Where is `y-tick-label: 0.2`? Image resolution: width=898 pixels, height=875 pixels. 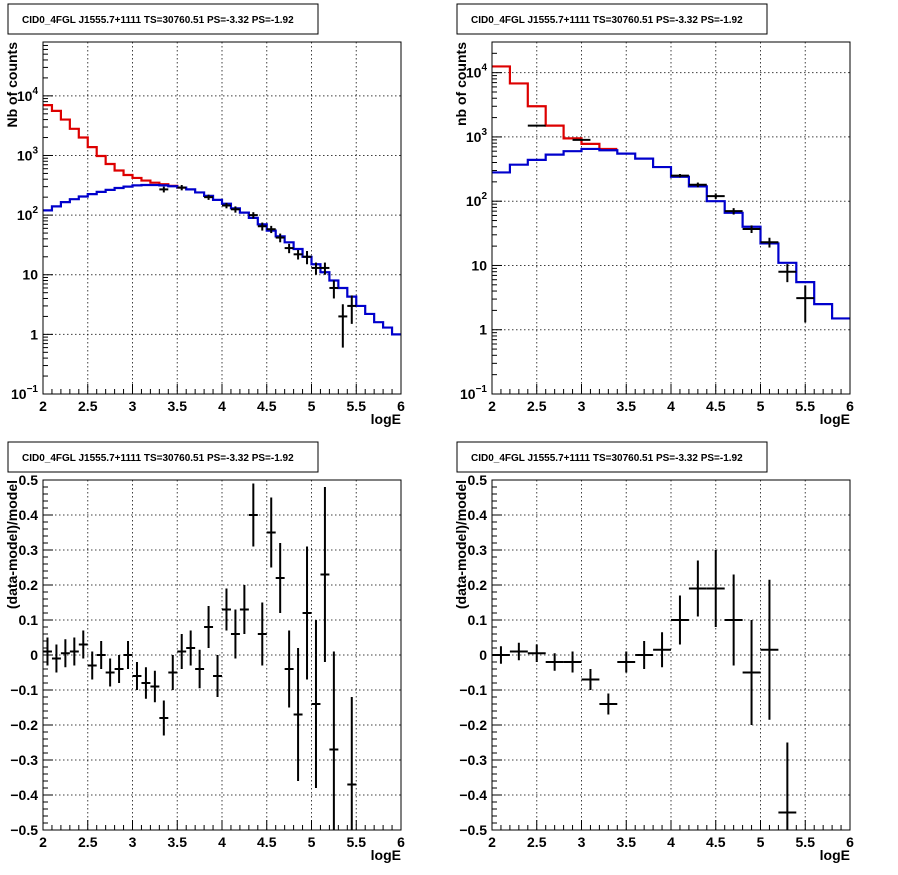 y-tick-label: 0.2 is located at coordinates (29, 585).